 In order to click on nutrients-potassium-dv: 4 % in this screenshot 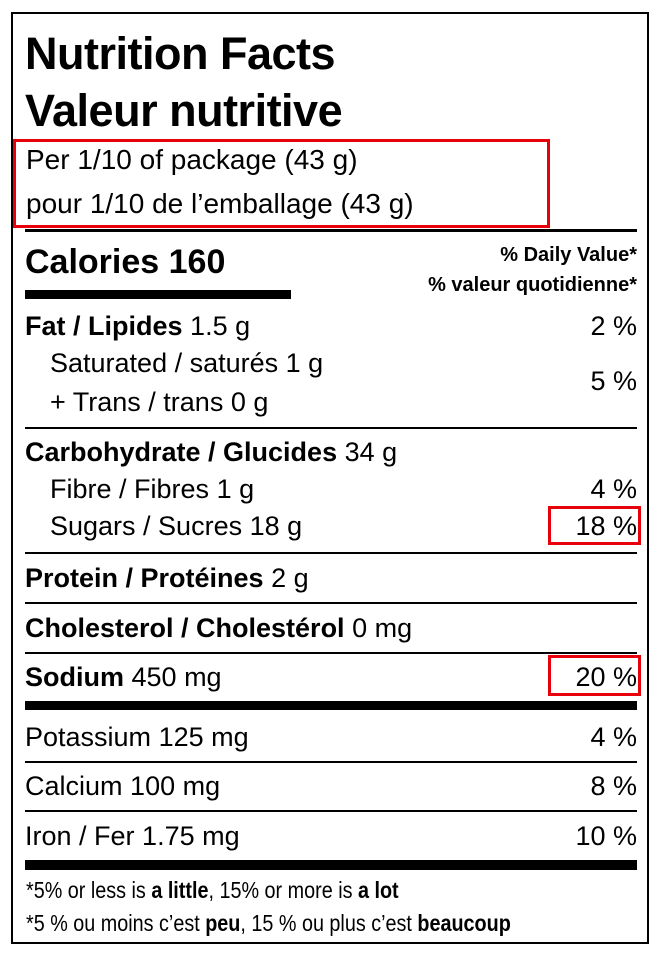, I will do `click(613, 737)`.